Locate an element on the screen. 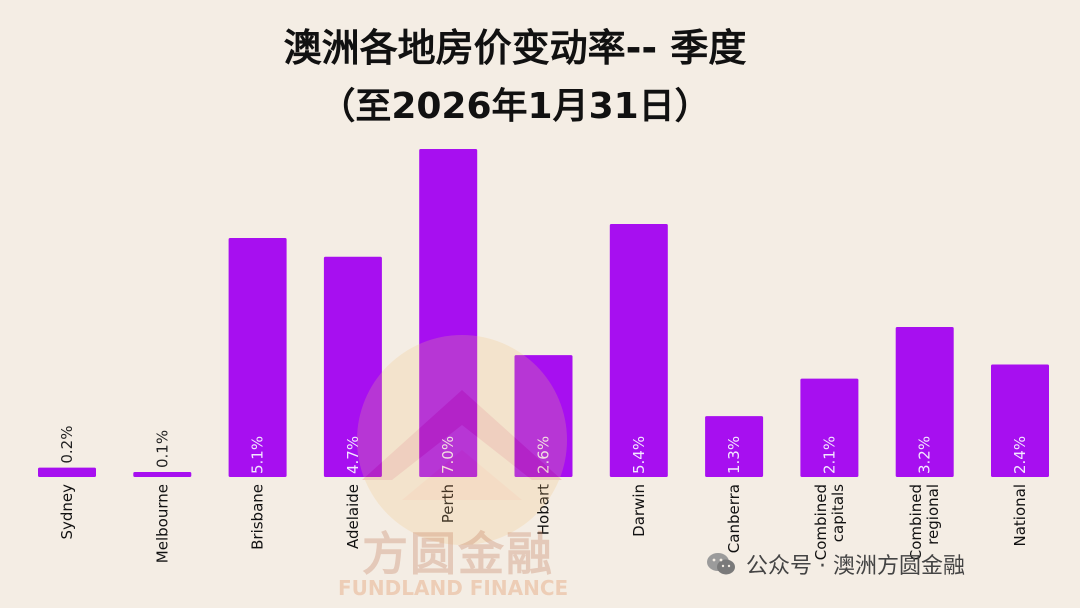 The width and height of the screenshot is (1080, 608). data-label: 0.1% is located at coordinates (162, 449).